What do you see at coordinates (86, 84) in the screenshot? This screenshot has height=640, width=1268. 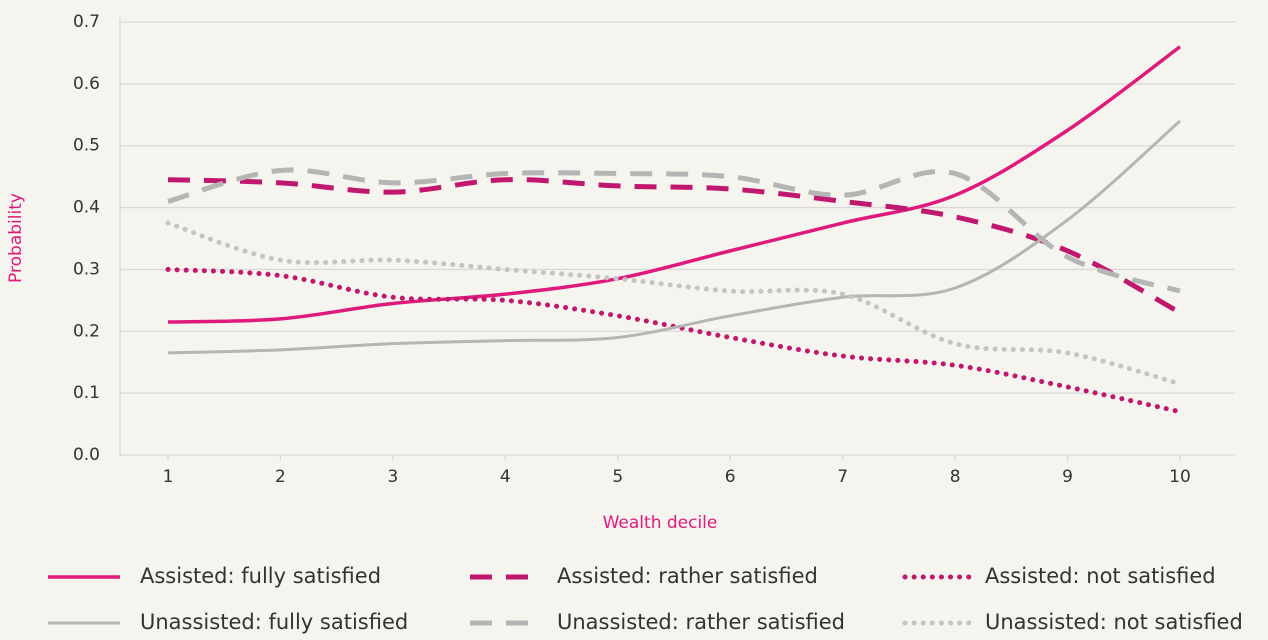 I see `y-tick-label: 0.6` at bounding box center [86, 84].